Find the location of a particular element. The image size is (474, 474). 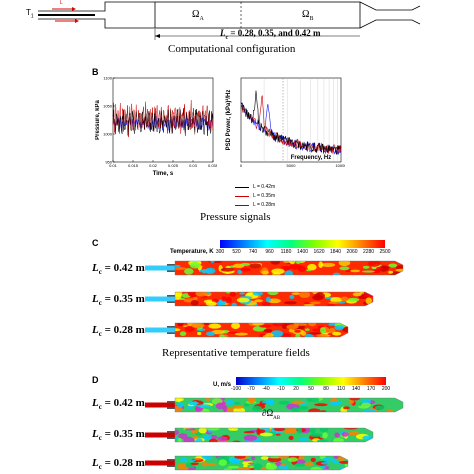

y-axis-label: PSD Power, (kPa)²/Hz is located at coordinates (228, 120).